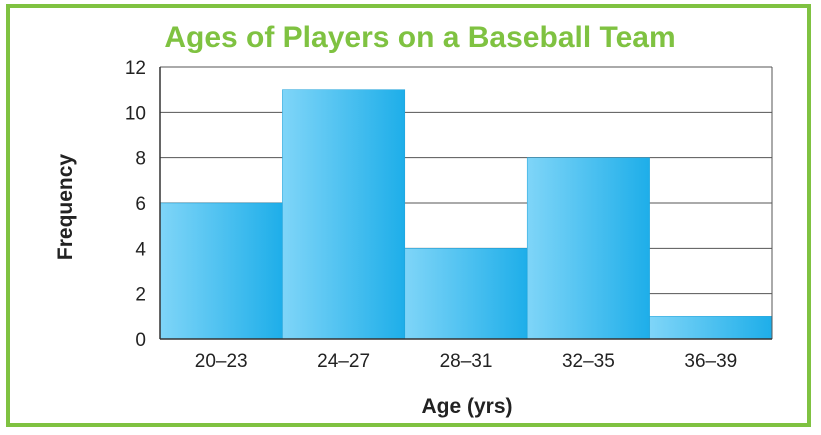 The width and height of the screenshot is (821, 435). What do you see at coordinates (135, 68) in the screenshot?
I see `y-tick-label: 12` at bounding box center [135, 68].